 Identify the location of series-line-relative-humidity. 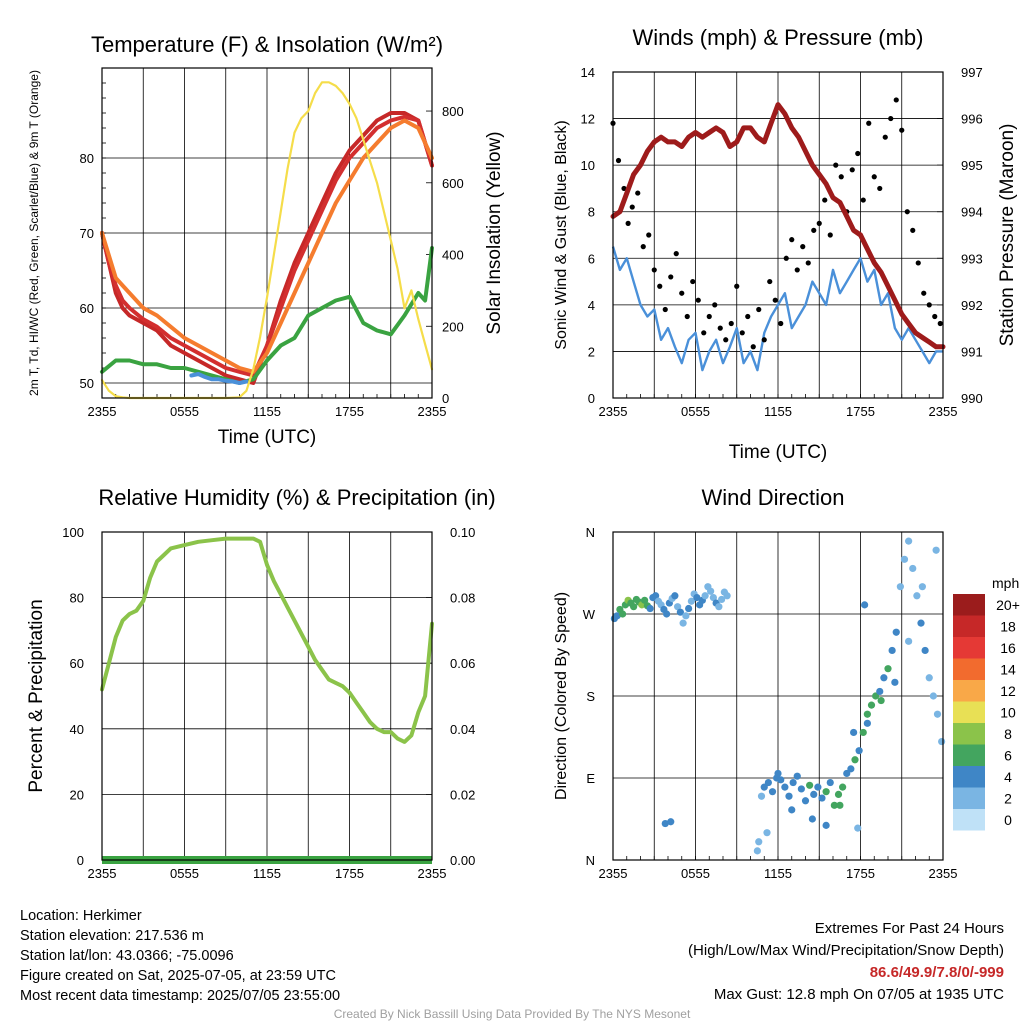
(267, 640).